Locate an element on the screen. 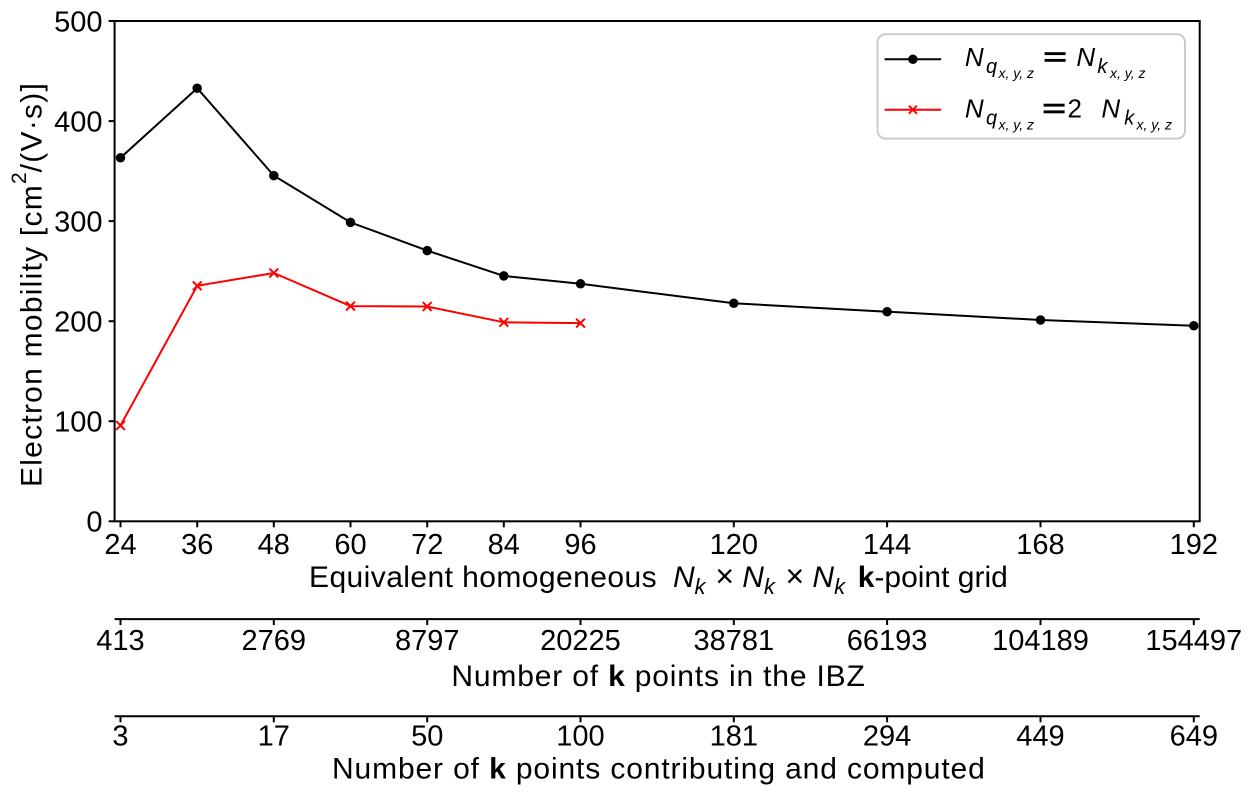 This screenshot has width=1255, height=806. svg-text: 38781 is located at coordinates (733, 641).